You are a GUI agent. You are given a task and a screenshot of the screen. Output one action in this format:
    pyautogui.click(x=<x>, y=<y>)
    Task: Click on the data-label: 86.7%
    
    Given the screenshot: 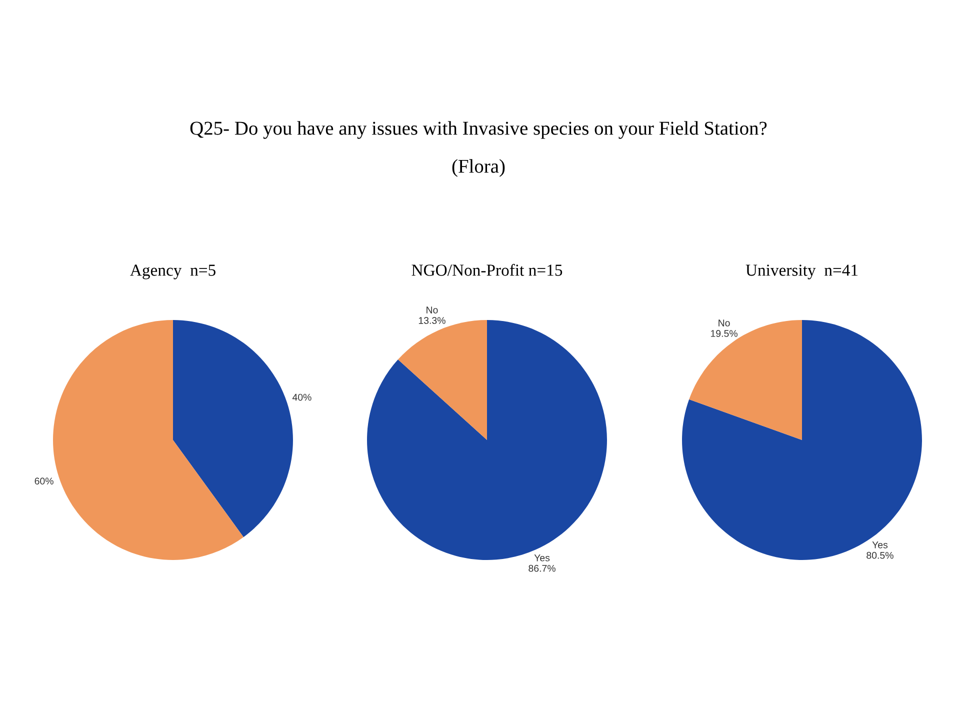 What is the action you would take?
    pyautogui.click(x=542, y=568)
    